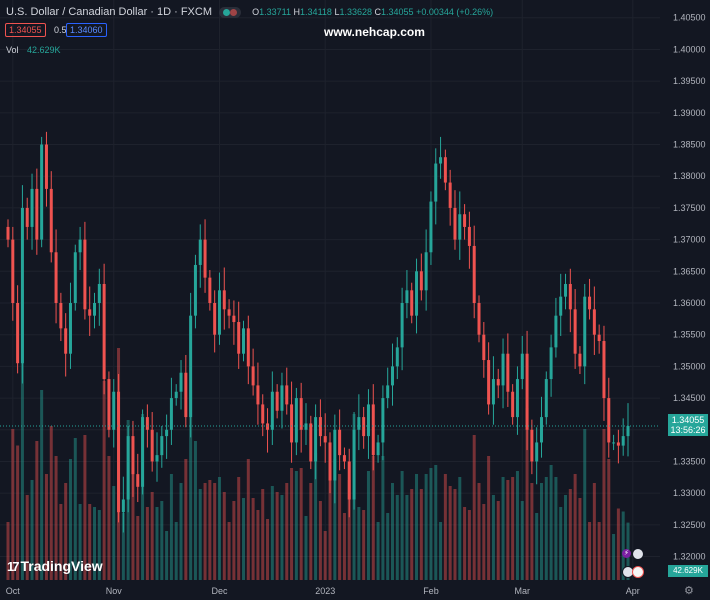 The image size is (710, 600). Describe the element at coordinates (689, 113) in the screenshot. I see `price-tick-label: 1.39000` at that location.